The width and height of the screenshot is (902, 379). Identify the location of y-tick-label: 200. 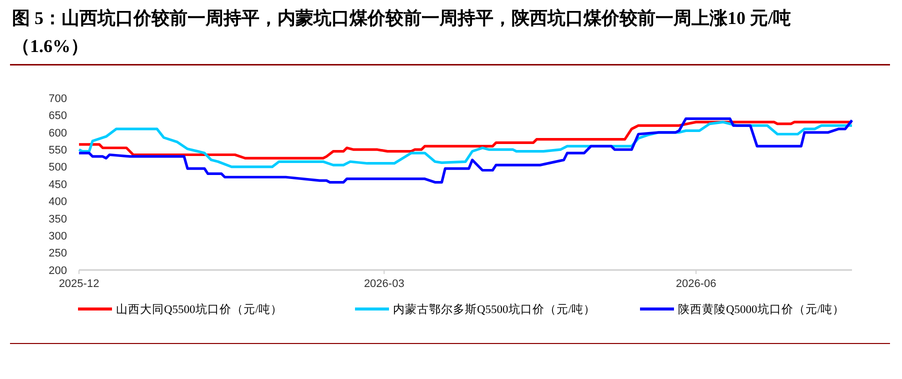
(57, 270).